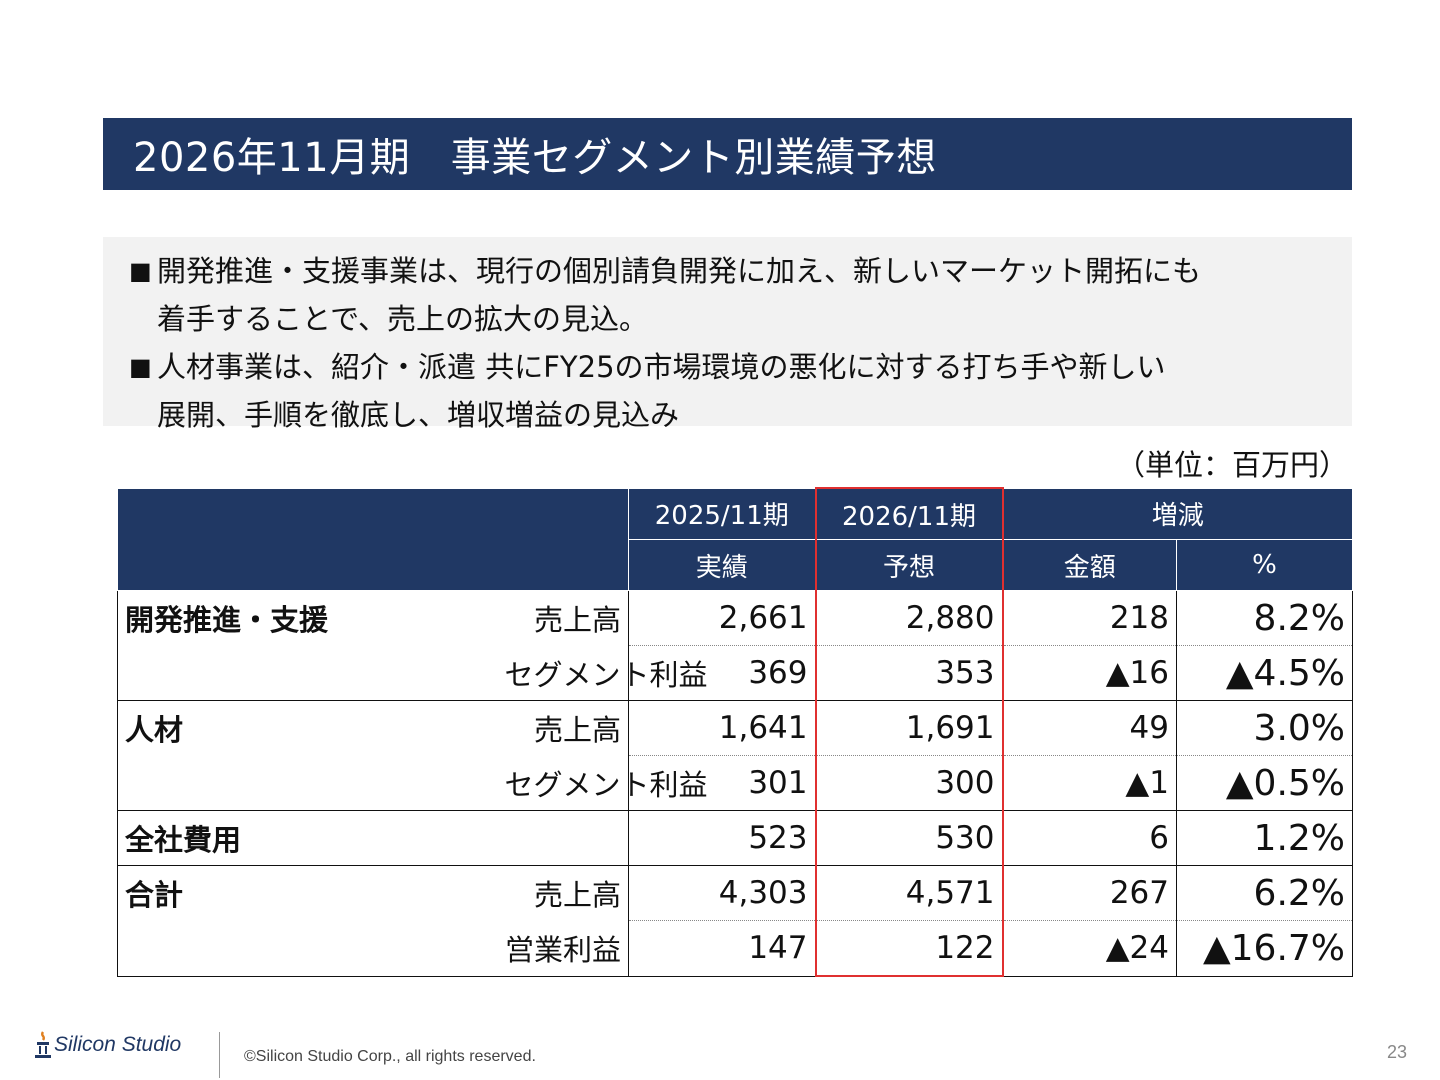  I want to click on summary-line: 展開、手順を徹底し、増収増益の見込み, so click(418, 415).